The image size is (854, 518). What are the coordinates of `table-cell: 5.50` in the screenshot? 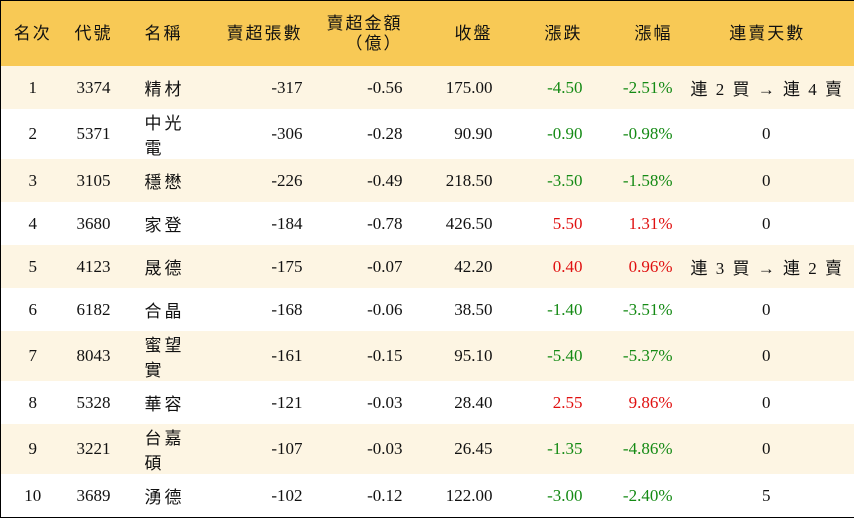 It's located at (546, 223).